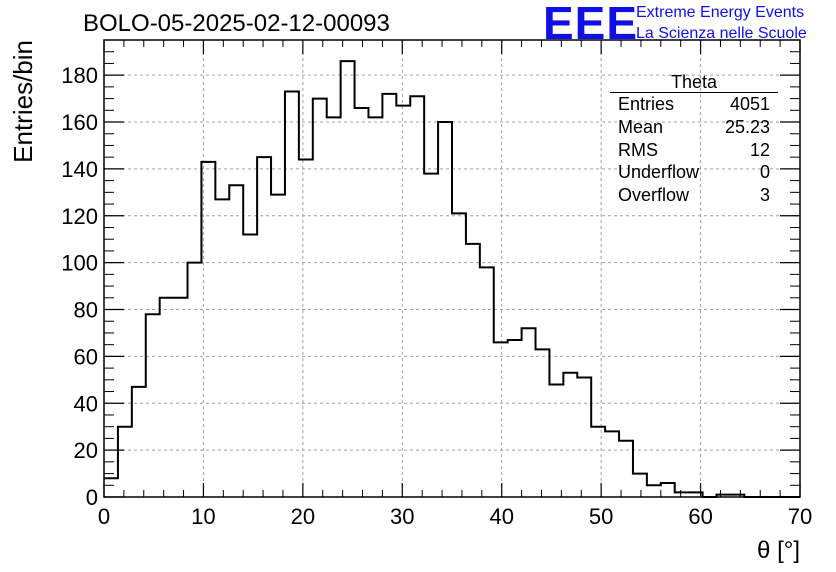 The image size is (836, 572). Describe the element at coordinates (764, 172) in the screenshot. I see `stats-value: 0` at that location.